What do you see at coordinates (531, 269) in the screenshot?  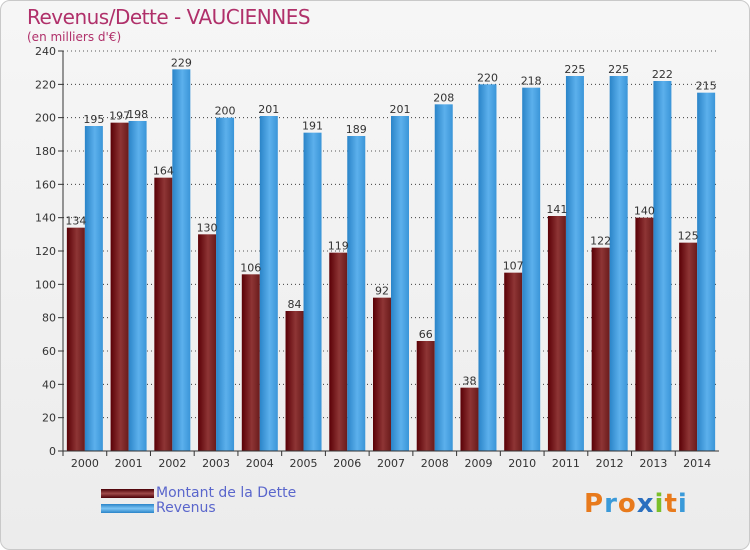 I see `bar-revenus-2010` at bounding box center [531, 269].